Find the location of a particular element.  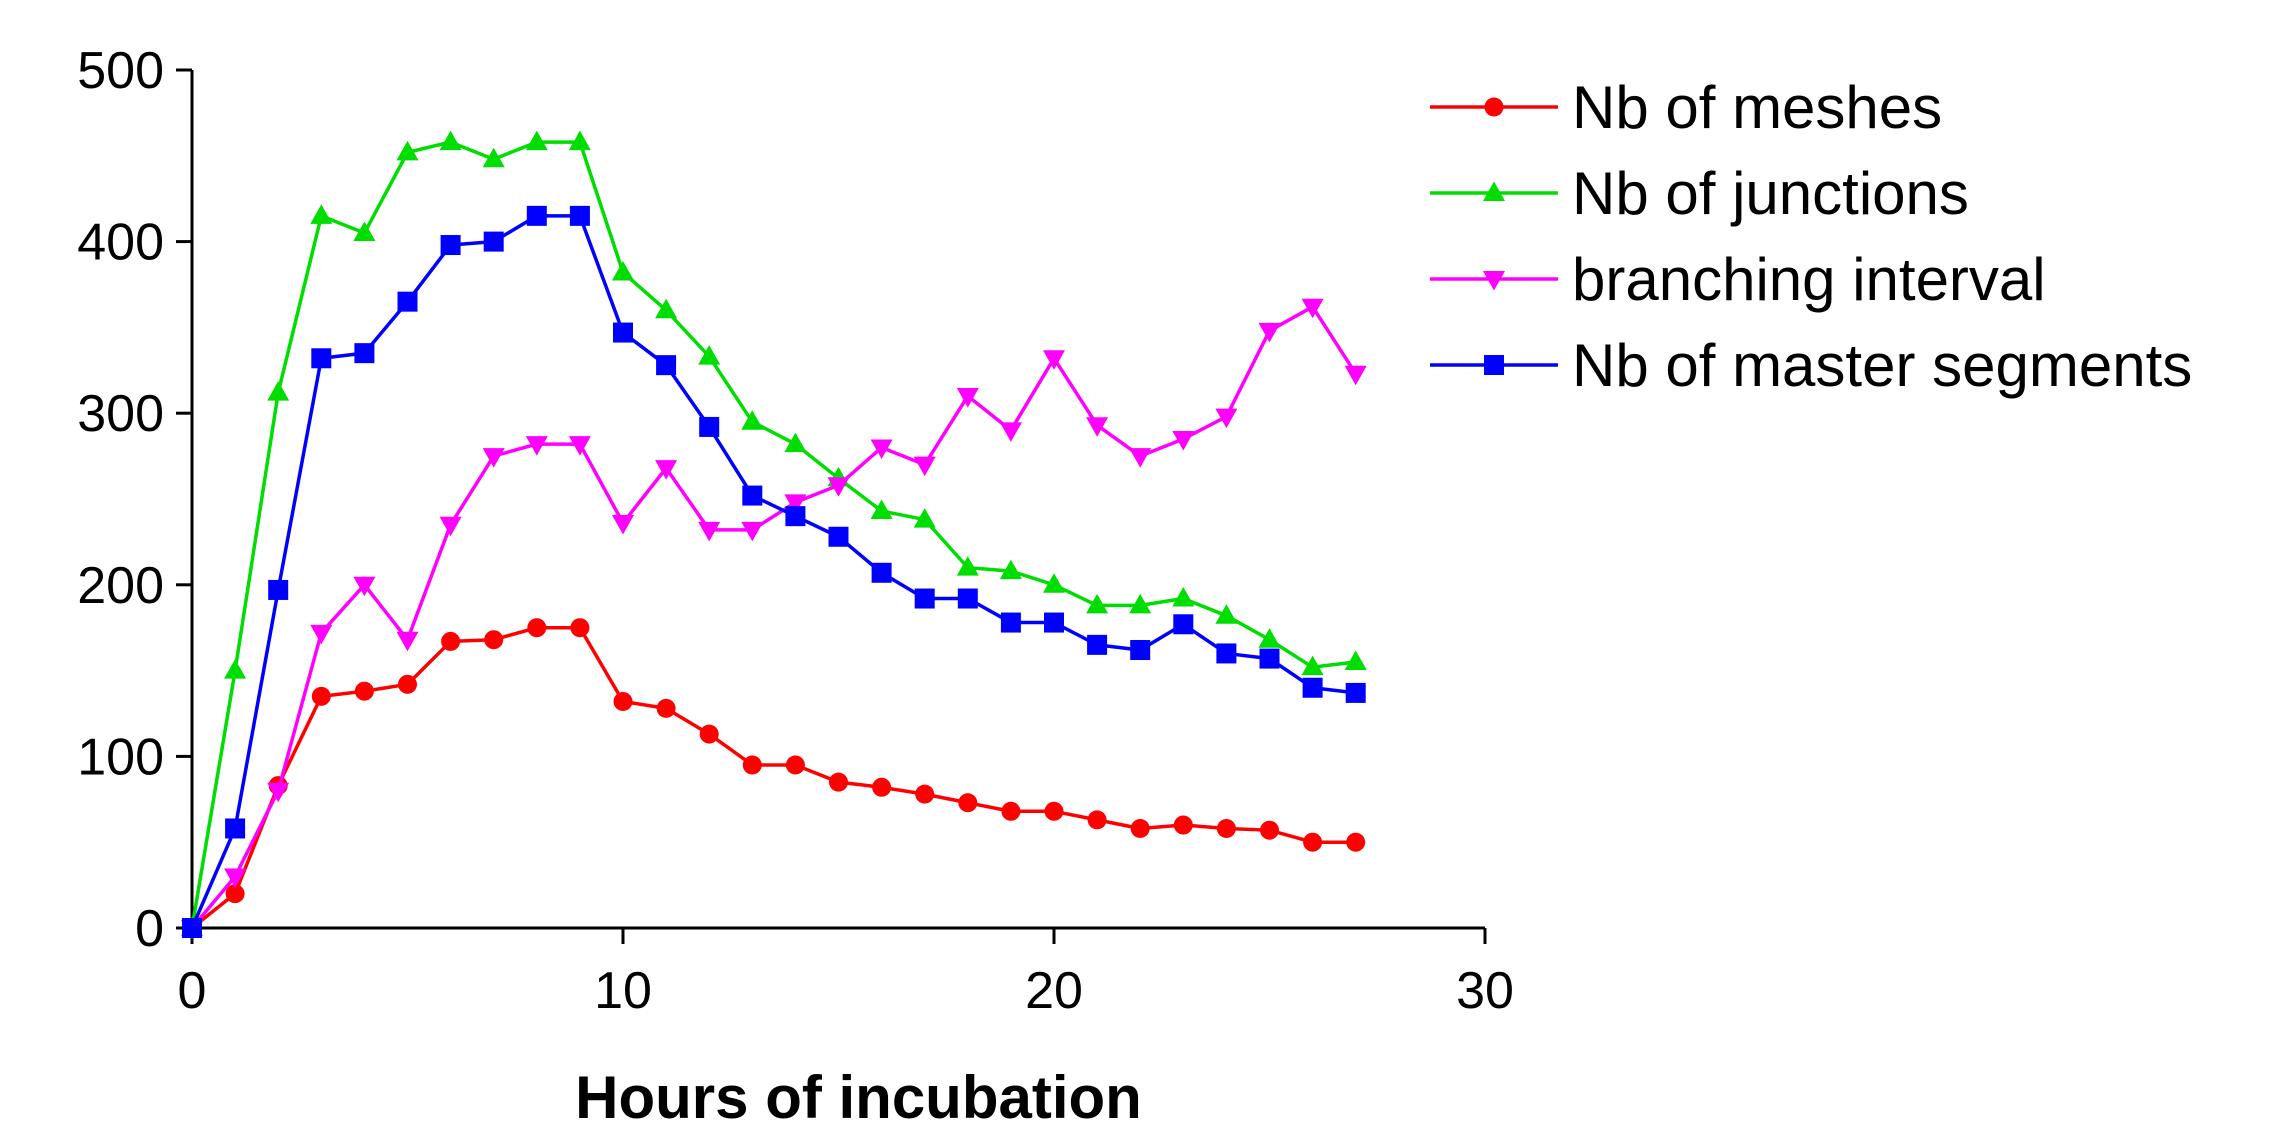

series-nb-of-meshes is located at coordinates (774, 778).